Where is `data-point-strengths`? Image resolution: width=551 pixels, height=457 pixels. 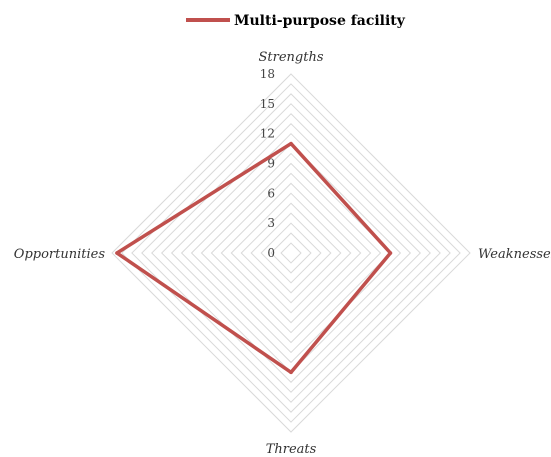 data-point-strengths is located at coordinates (291, 143).